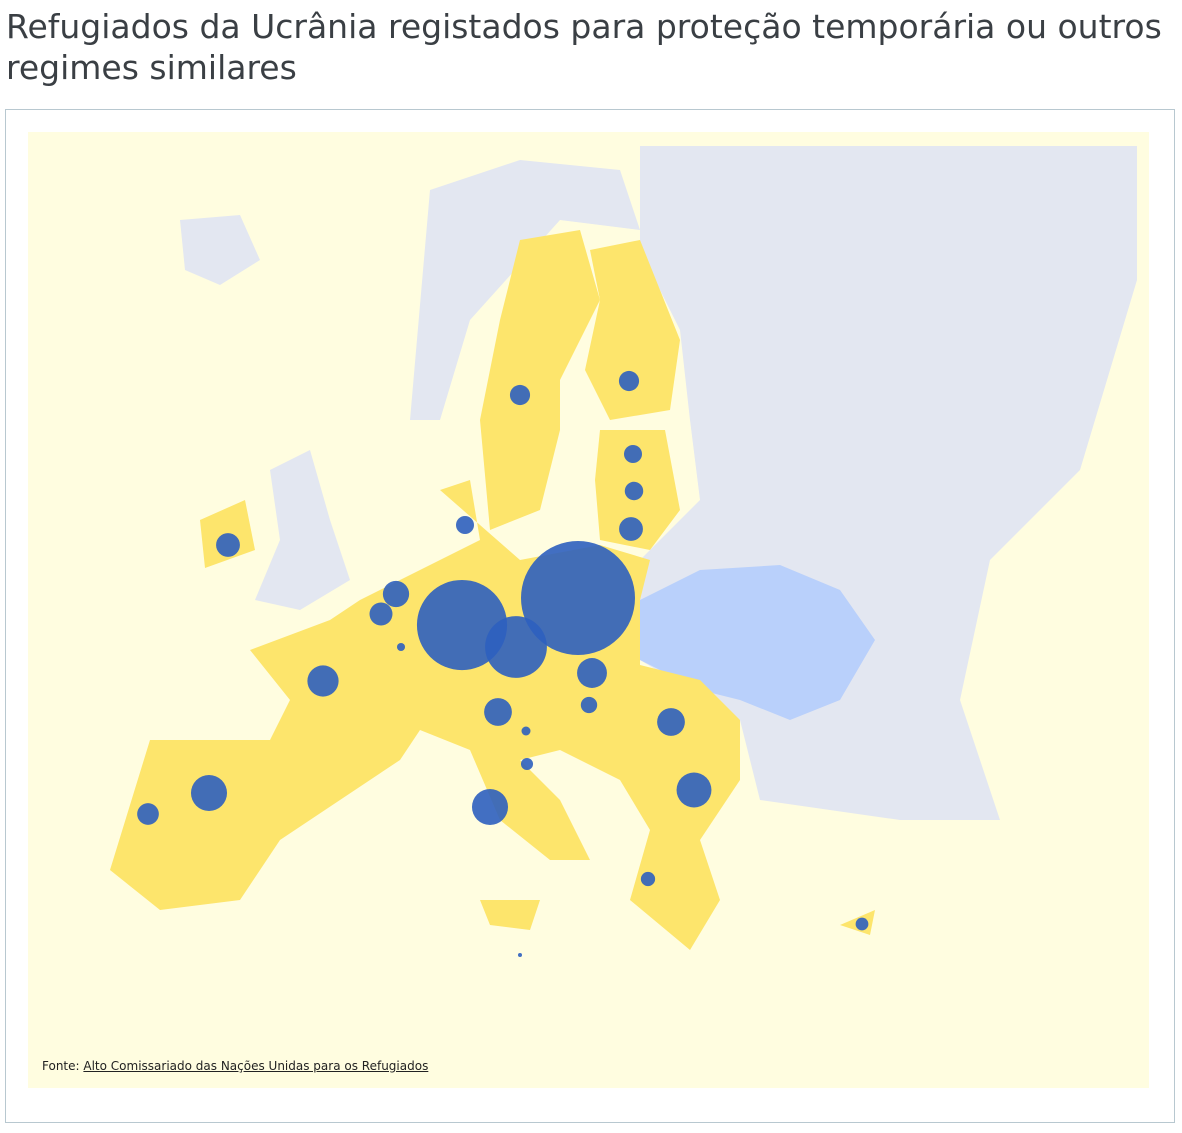 This screenshot has height=1133, width=1182. Describe the element at coordinates (540, 380) in the screenshot. I see `sweden-shape` at that location.